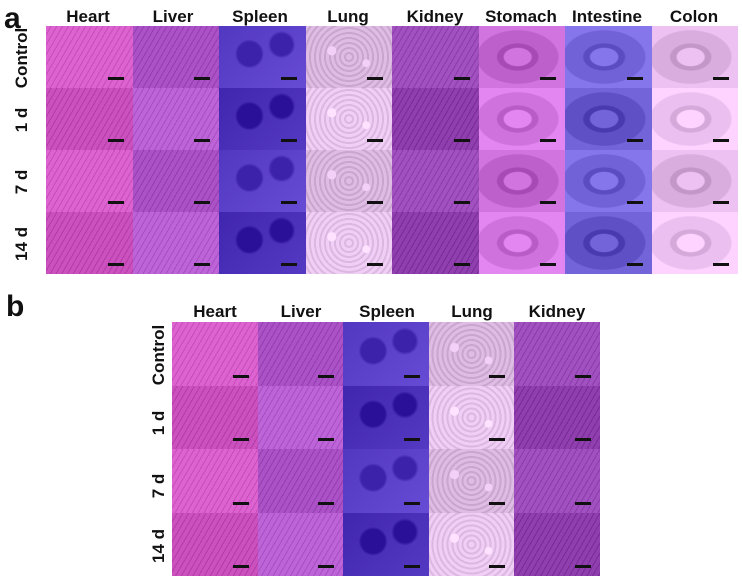 This screenshot has height=586, width=742. Describe the element at coordinates (386, 354) in the screenshot. I see `b-tile-spleen-control` at that location.